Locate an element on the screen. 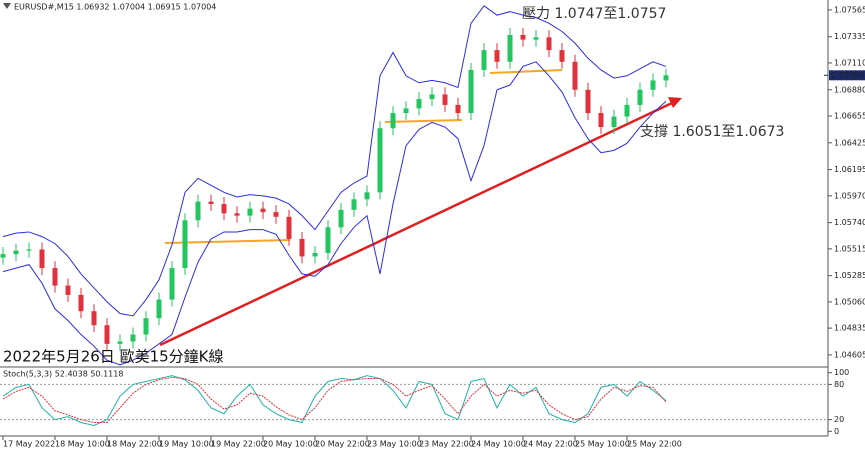 The height and width of the screenshot is (451, 865). stoch-main is located at coordinates (334, 400).